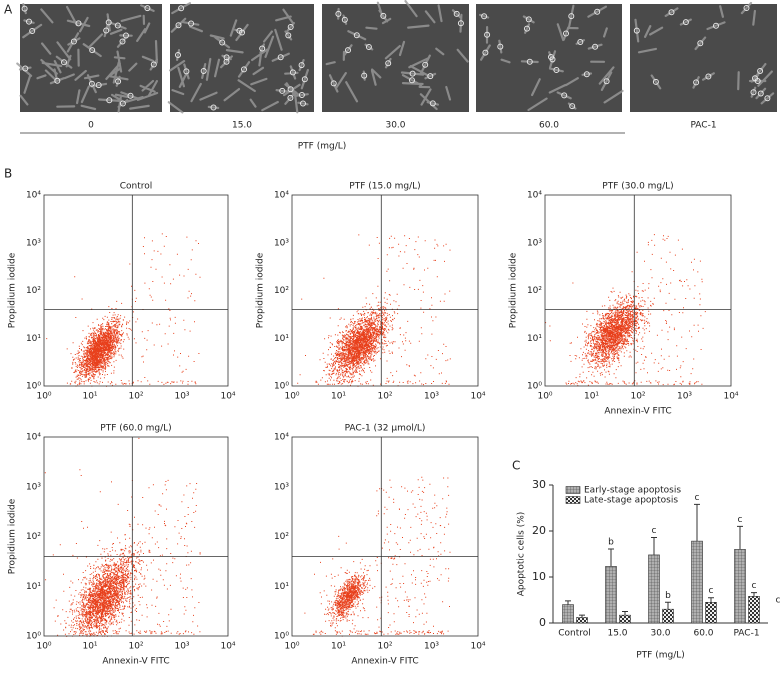  What do you see at coordinates (617, 634) in the screenshot?
I see `x-tick-label: 15.0` at bounding box center [617, 634].